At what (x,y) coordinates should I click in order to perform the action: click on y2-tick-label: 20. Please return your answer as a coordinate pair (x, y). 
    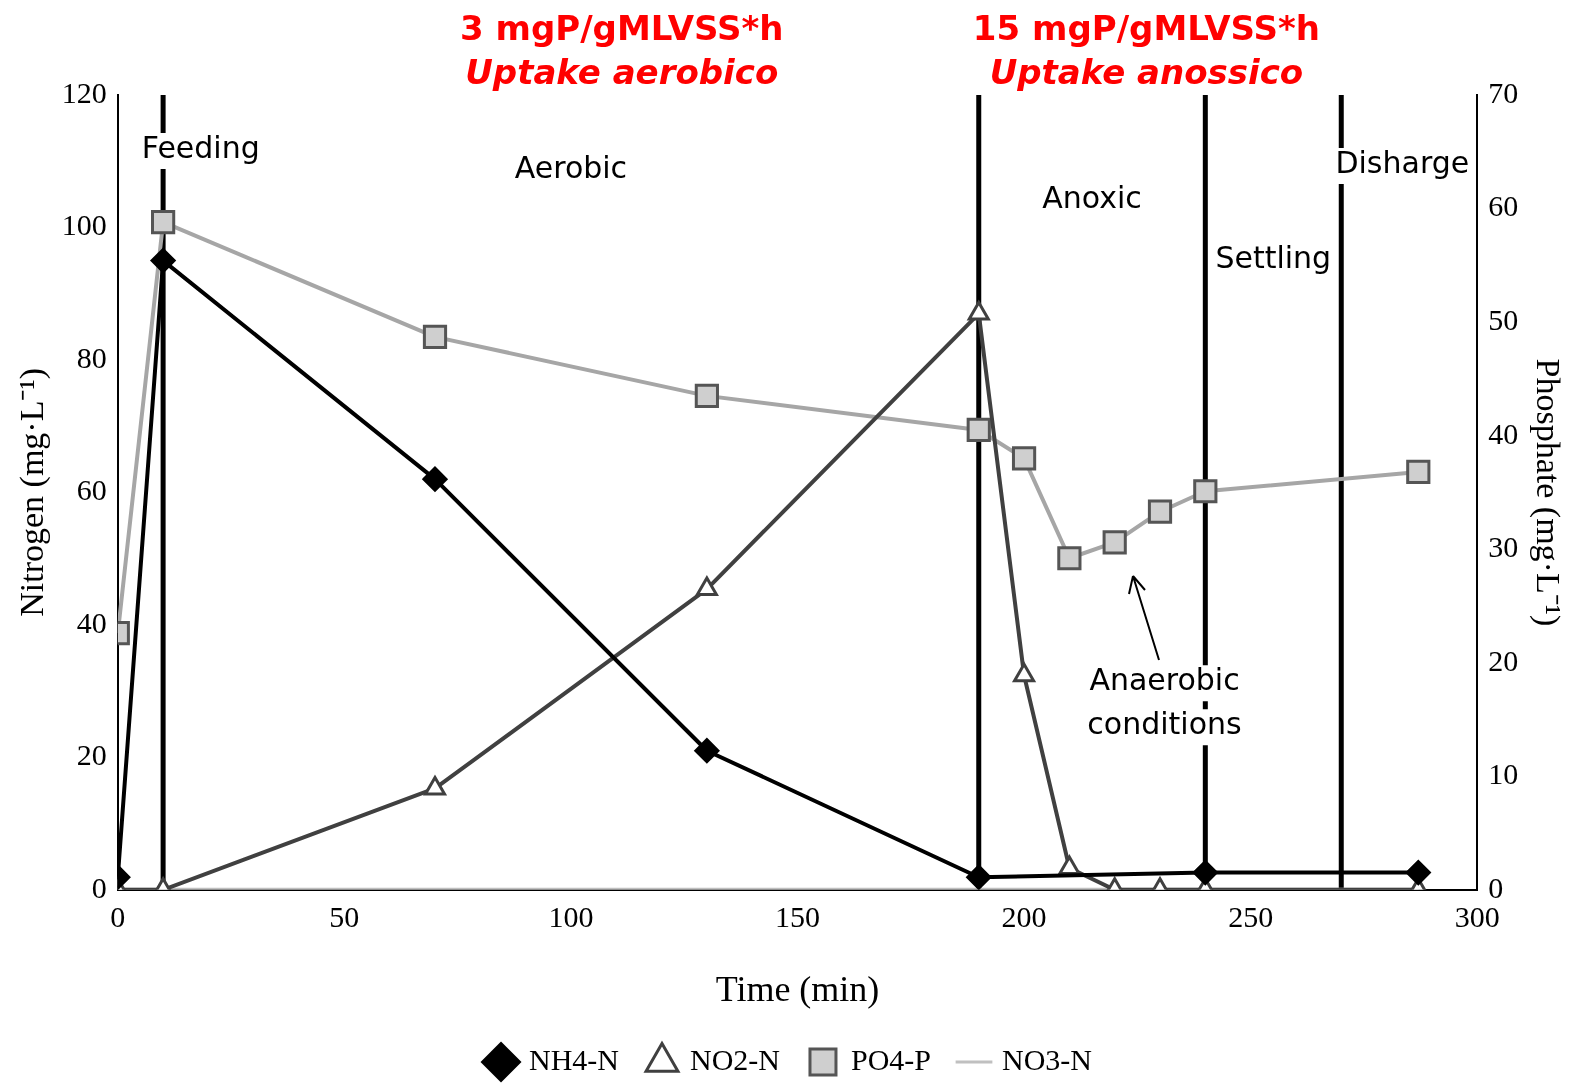
    Looking at the image, I should click on (1503, 660).